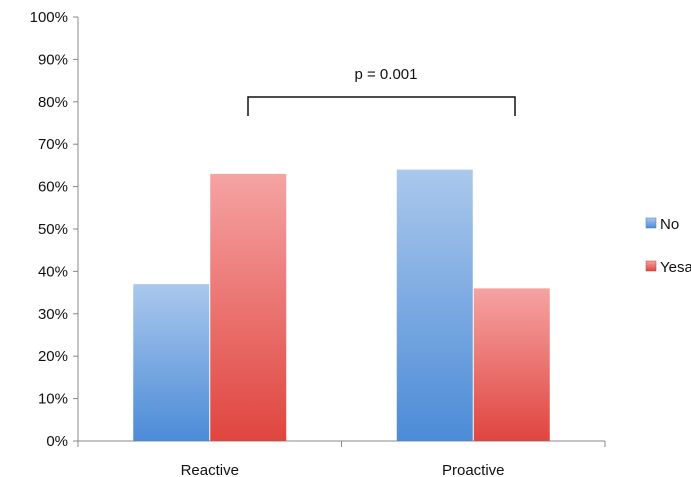 The image size is (691, 477). What do you see at coordinates (49, 17) in the screenshot?
I see `y-tick-label: 100%` at bounding box center [49, 17].